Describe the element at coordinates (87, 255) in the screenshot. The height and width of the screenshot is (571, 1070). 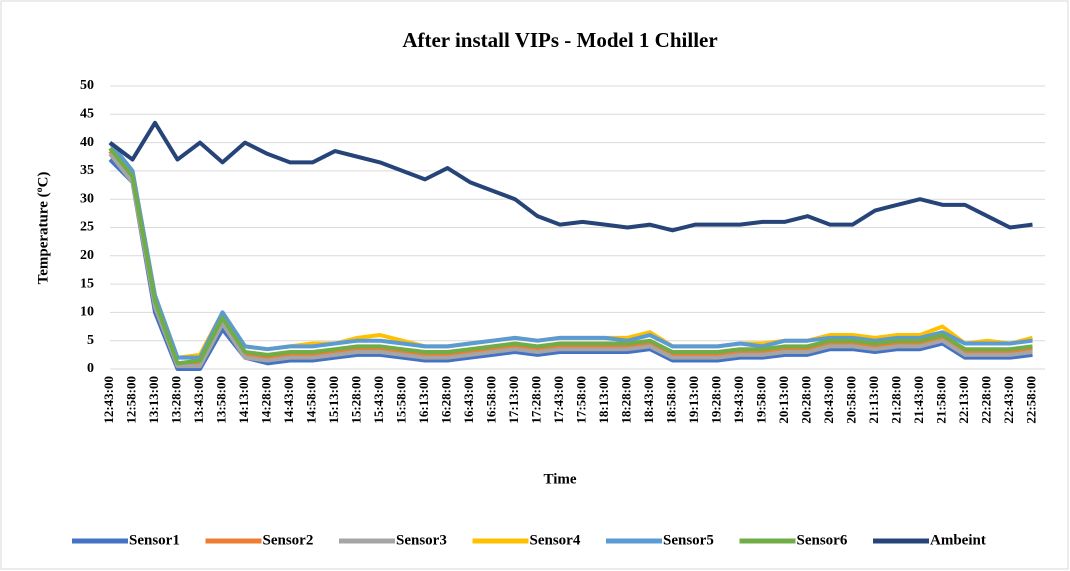
I see `y-tick-label: 20` at that location.